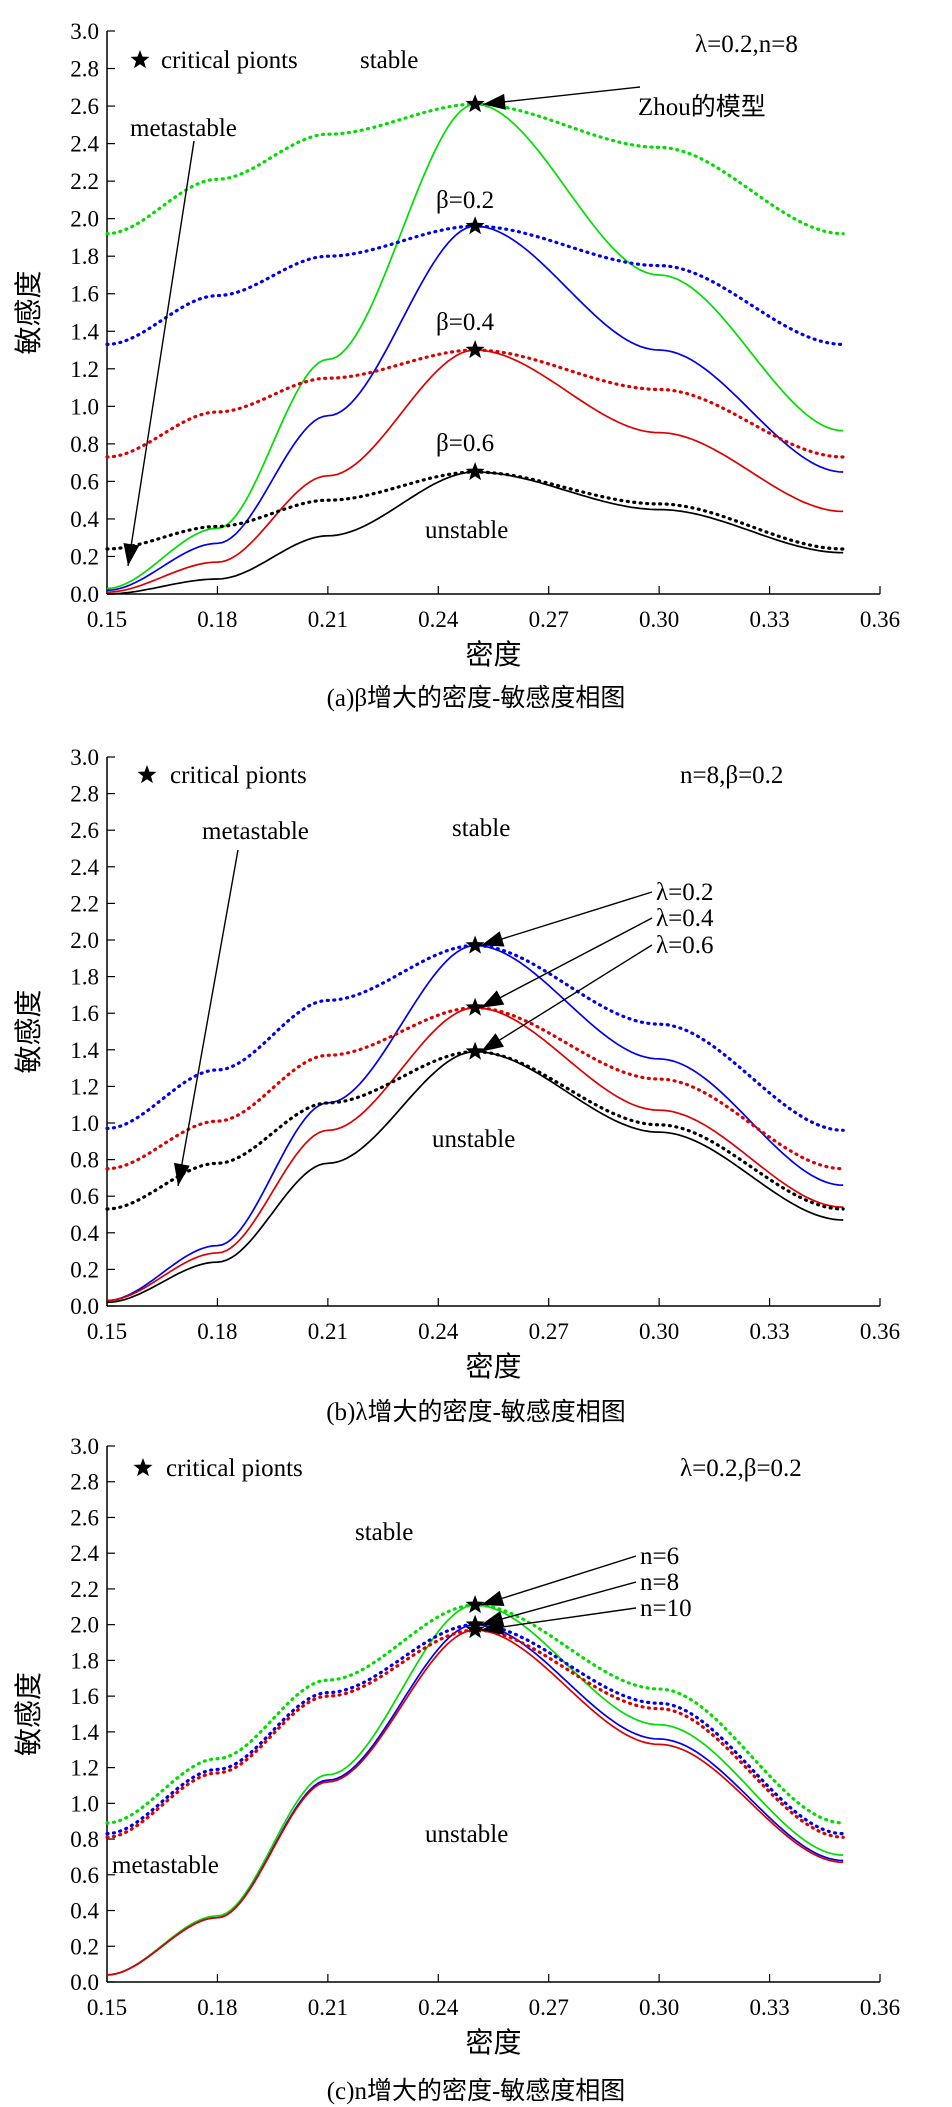 The height and width of the screenshot is (2107, 952). Describe the element at coordinates (494, 101) in the screenshot. I see `zhou-arrow-head` at that location.